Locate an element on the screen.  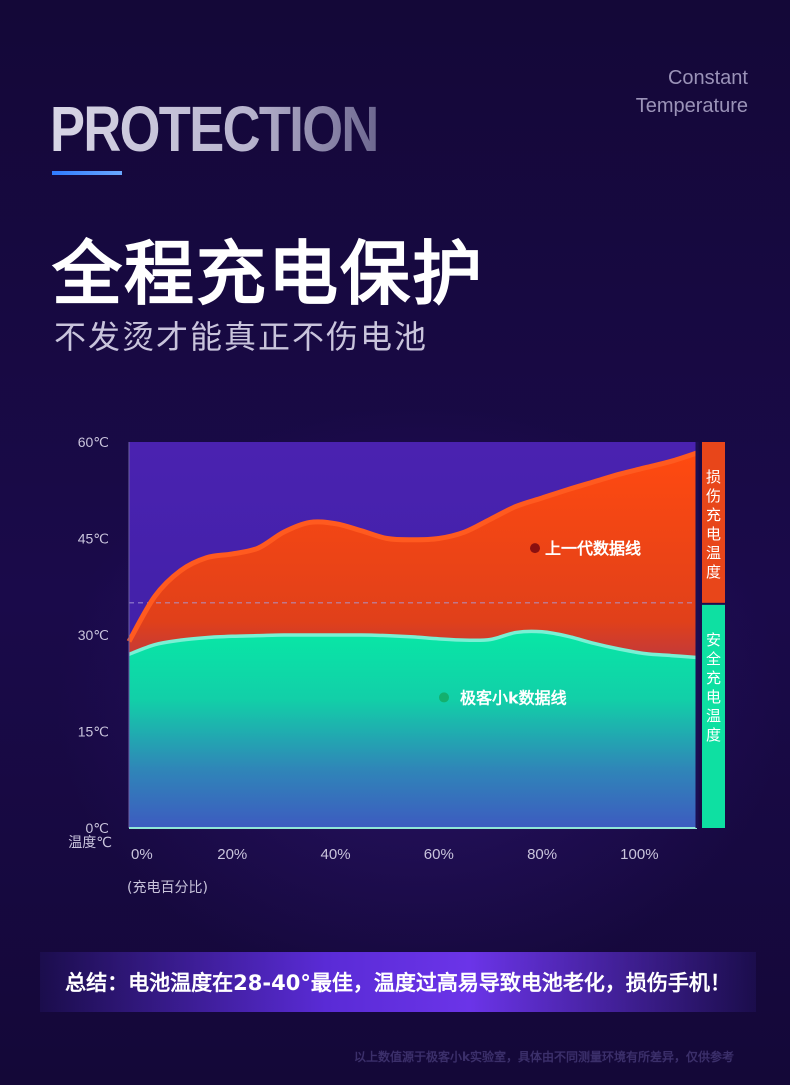
series-new-label: 极客小k数据线 is located at coordinates (513, 697).